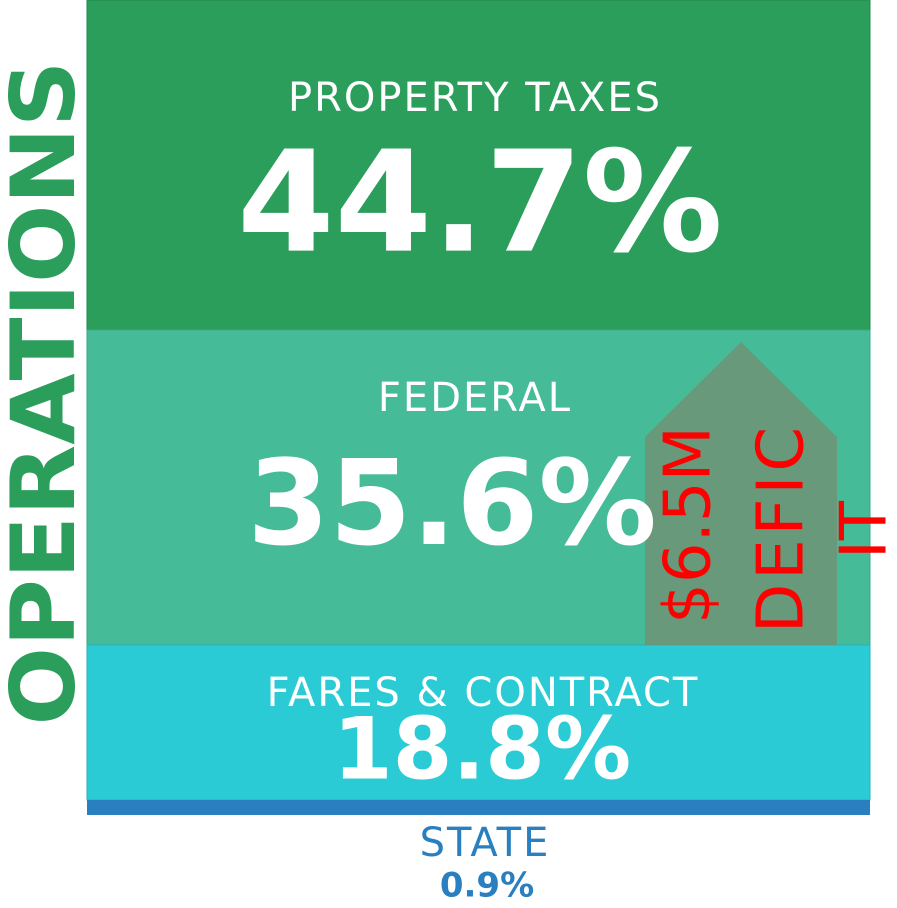 The width and height of the screenshot is (897, 908). I want to click on segment-value: 0.9%, so click(487, 886).